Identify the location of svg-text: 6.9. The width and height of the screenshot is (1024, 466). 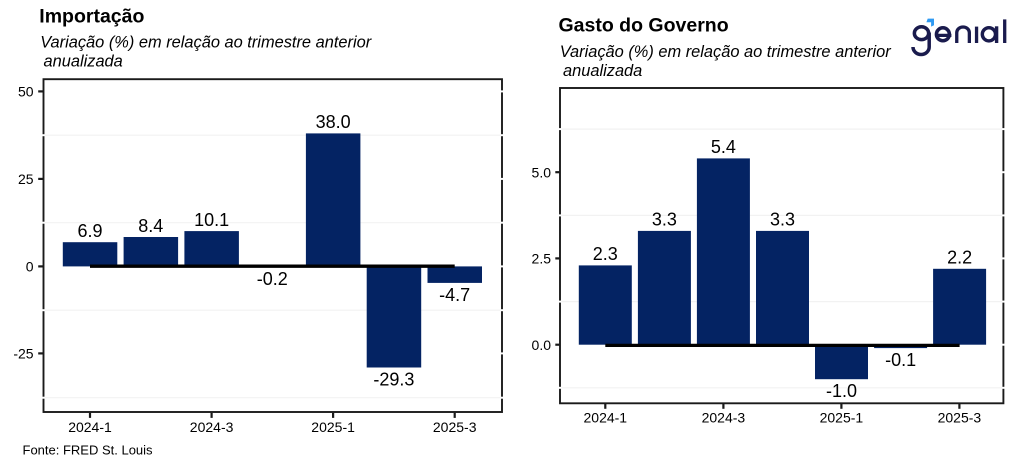
(89, 231).